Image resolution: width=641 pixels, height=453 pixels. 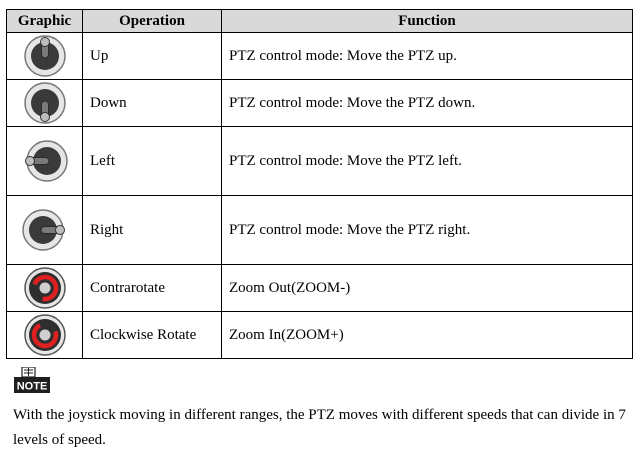 What do you see at coordinates (152, 103) in the screenshot?
I see `operation-cell: Down` at bounding box center [152, 103].